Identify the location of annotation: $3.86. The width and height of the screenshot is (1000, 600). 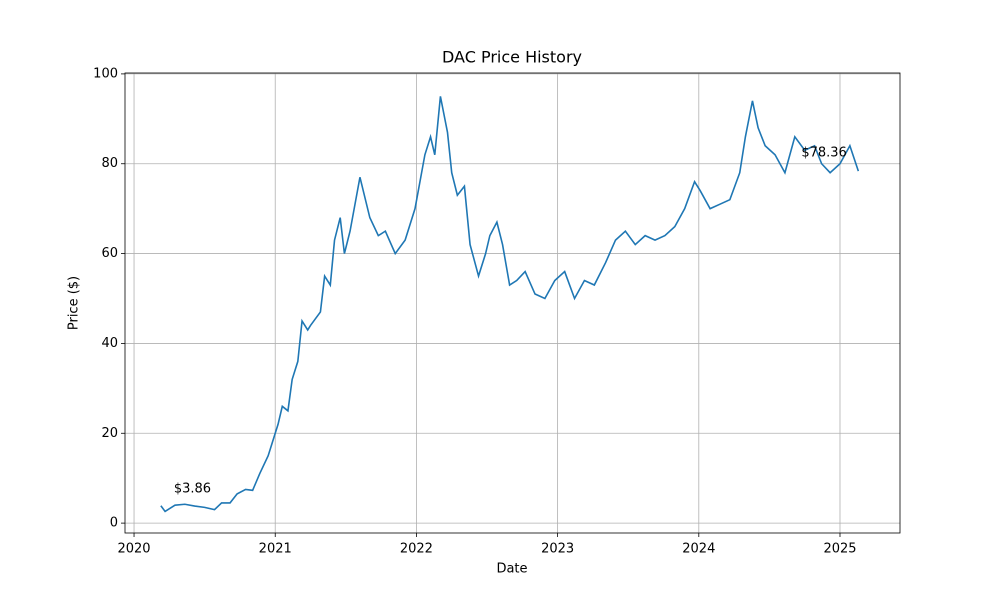
(192, 488).